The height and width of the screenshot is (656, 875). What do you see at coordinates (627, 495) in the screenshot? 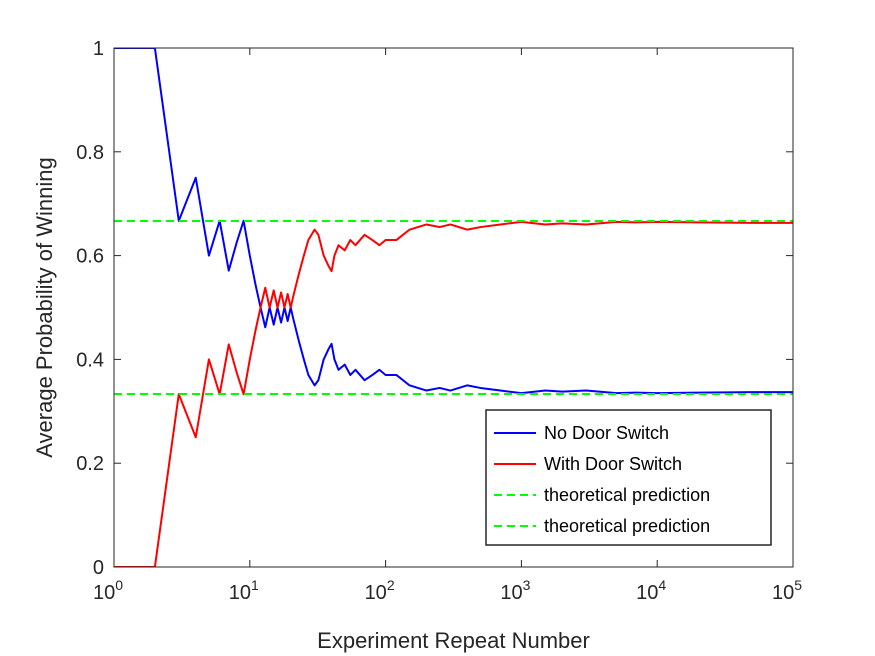
I see `legend-label-3: theoretical prediction` at bounding box center [627, 495].